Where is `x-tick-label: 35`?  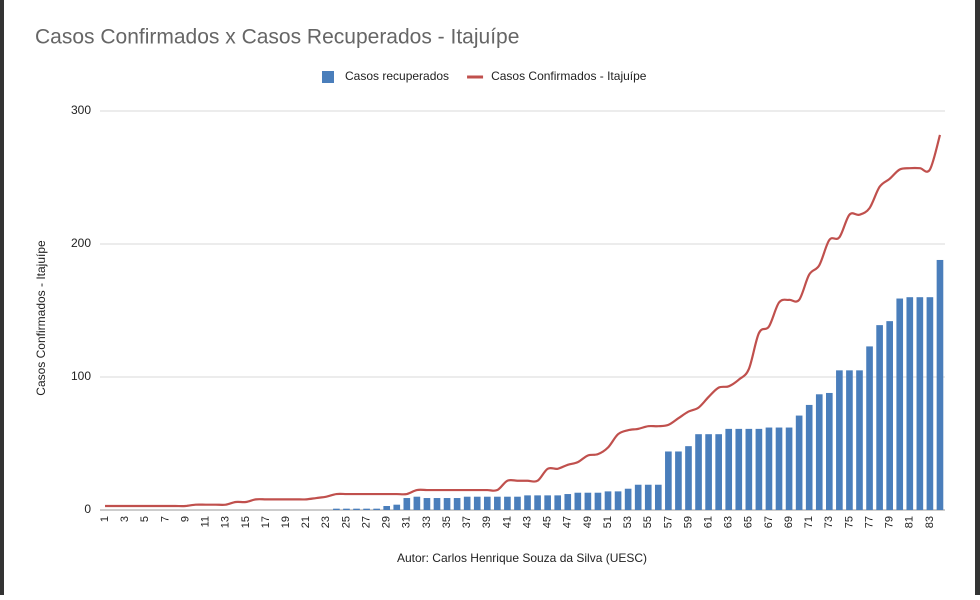 x-tick-label: 35 is located at coordinates (447, 522).